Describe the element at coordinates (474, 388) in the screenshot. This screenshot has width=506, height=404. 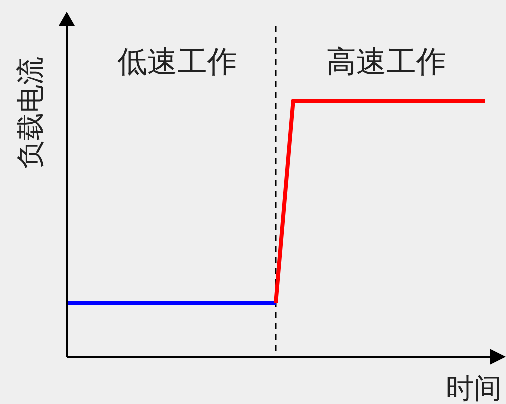
I see `x-axis-title: 时间` at that location.